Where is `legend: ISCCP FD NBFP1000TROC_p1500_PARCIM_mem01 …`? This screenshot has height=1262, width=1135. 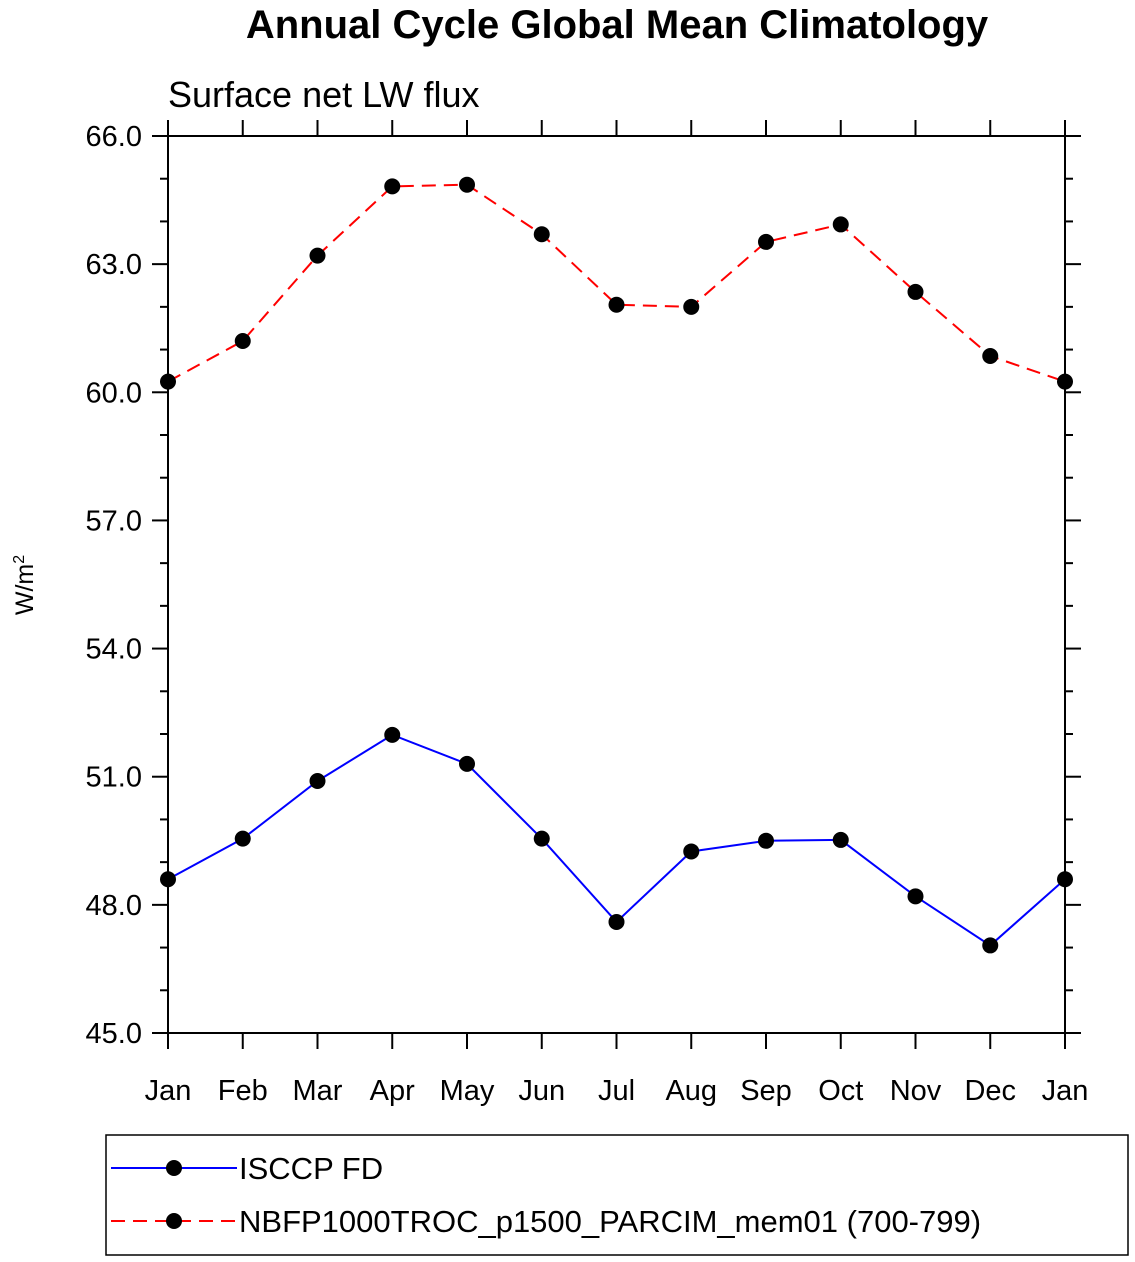
legend: ISCCP FD NBFP1000TROC_p1500_PARCIM_mem01 … is located at coordinates (617, 1195).